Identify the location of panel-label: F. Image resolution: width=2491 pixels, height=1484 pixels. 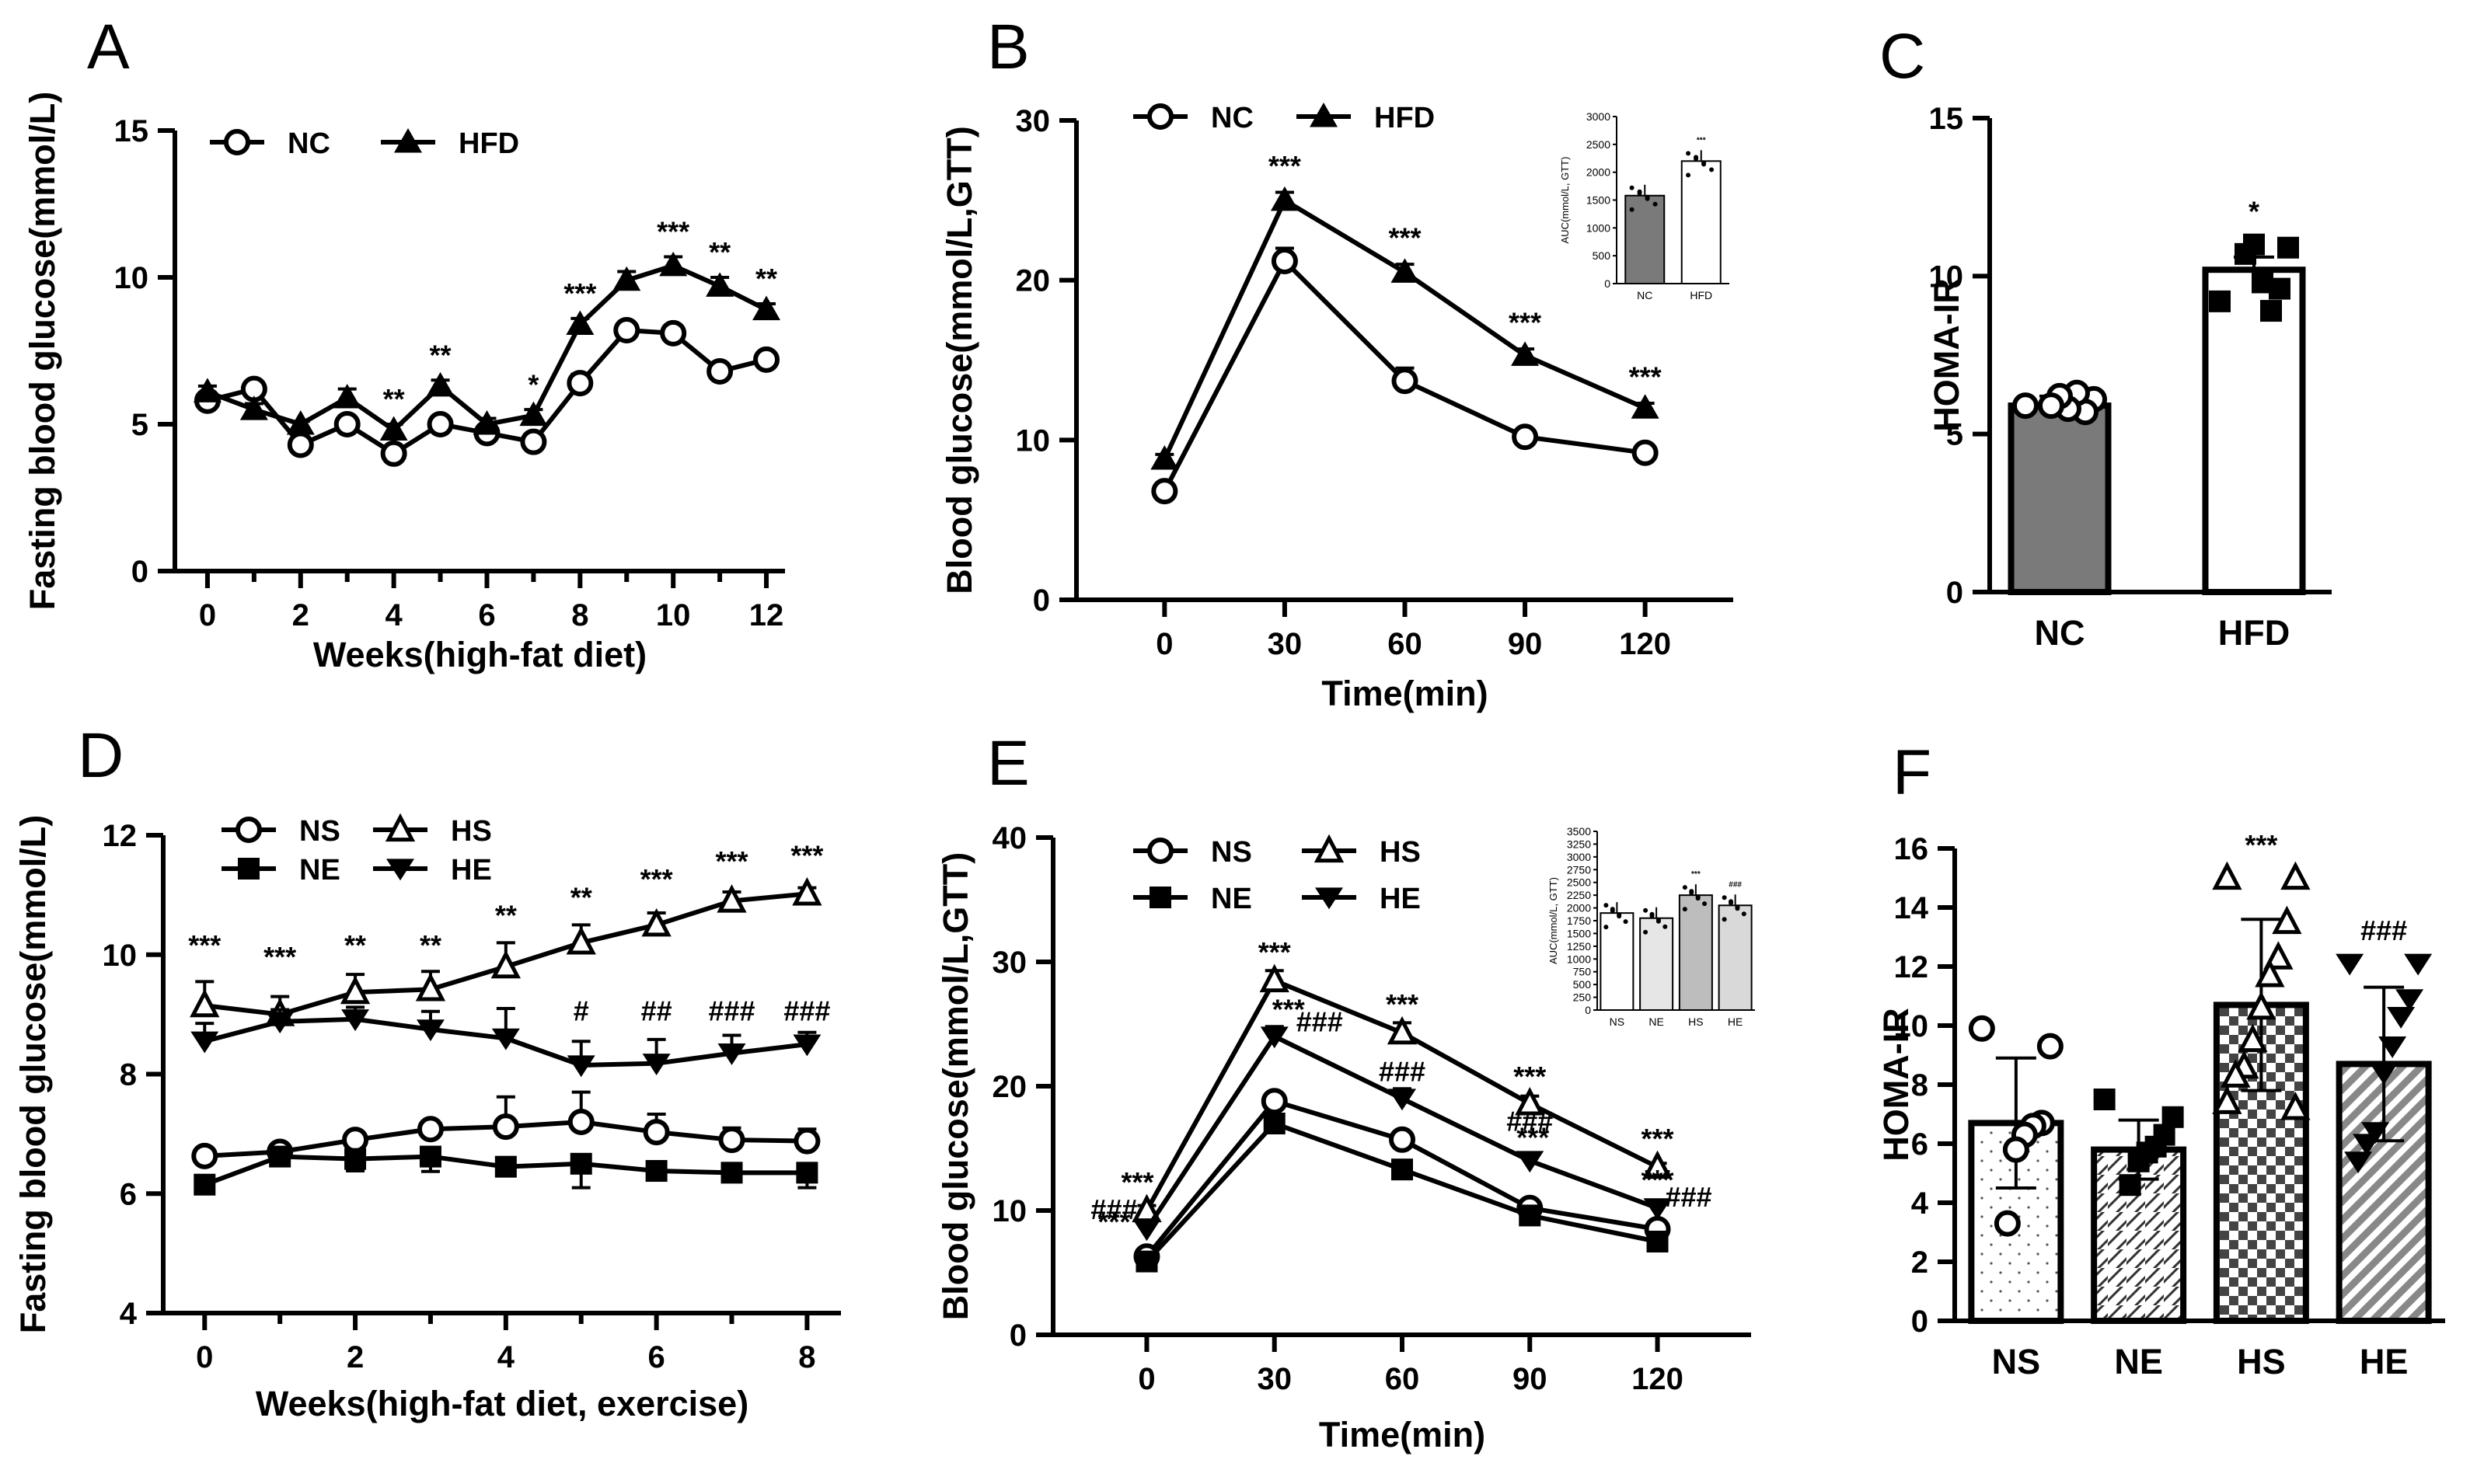
(1912, 772).